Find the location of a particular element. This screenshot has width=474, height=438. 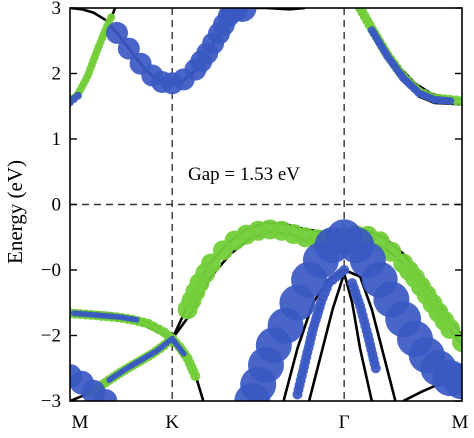

y-tick-label: 0 is located at coordinates (57, 205).